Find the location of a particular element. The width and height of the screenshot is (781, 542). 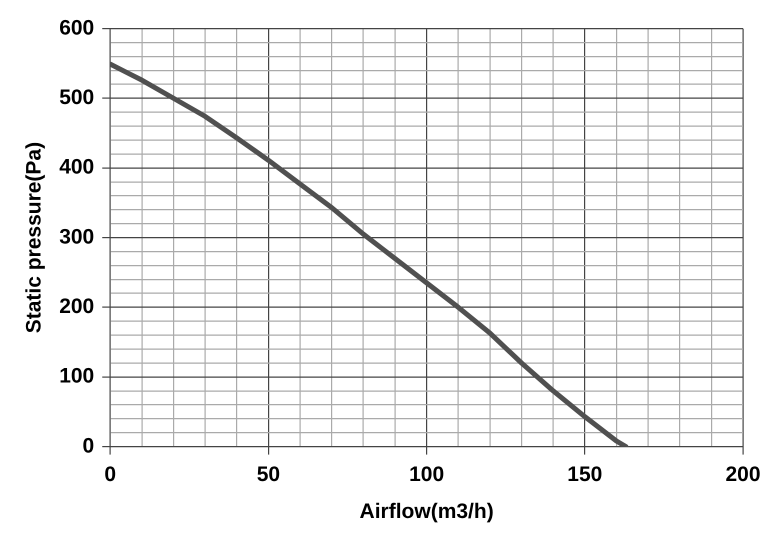

x-tick-label: 50 is located at coordinates (268, 474).